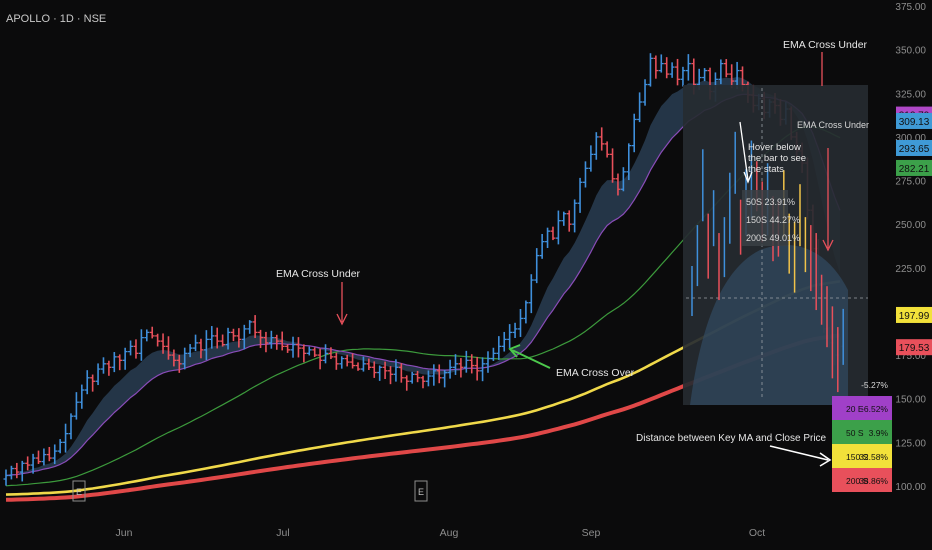  I want to click on inset-signal-arrow-head, so click(828, 245).